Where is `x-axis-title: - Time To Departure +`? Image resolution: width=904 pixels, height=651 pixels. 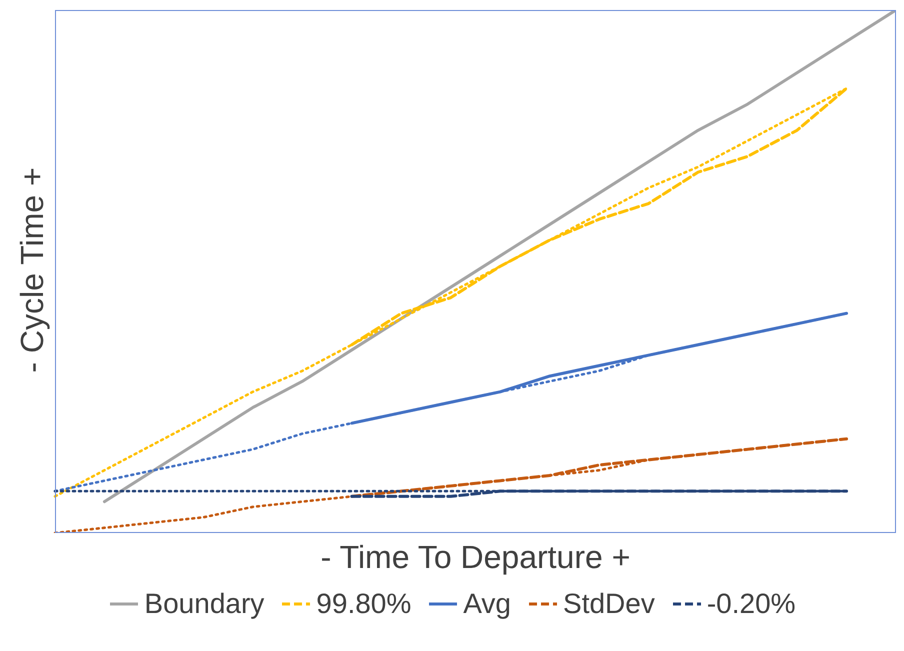 x-axis-title: - Time To Departure + is located at coordinates (476, 557).